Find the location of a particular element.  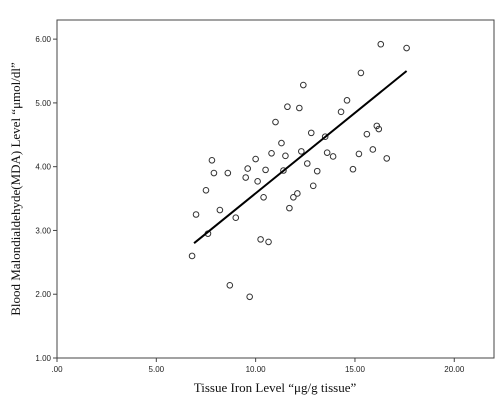

y-axis: 1.00 2.00 3.00 4.00 5.00 6.00 is located at coordinates (46, 199).